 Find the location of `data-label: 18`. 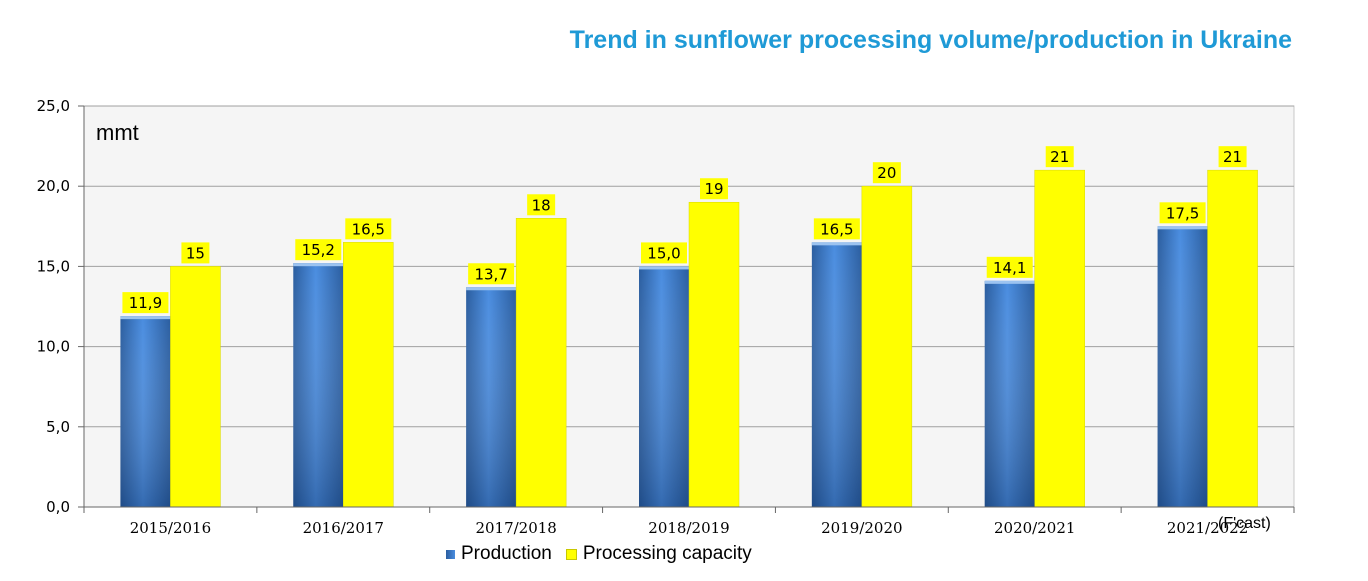

data-label: 18 is located at coordinates (541, 205).